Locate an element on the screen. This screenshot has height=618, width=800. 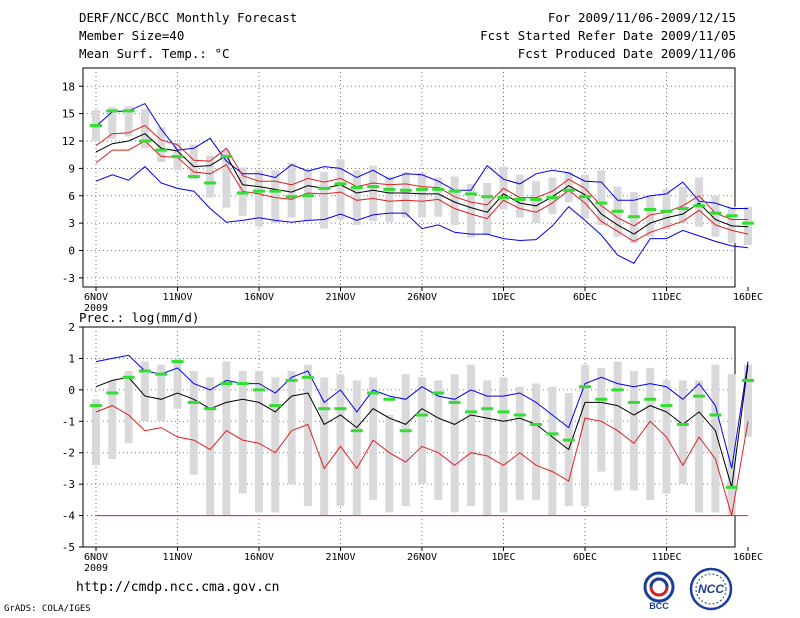
start-refer-date: Fcst Started Refer Date 2009/11/05 is located at coordinates (608, 35).